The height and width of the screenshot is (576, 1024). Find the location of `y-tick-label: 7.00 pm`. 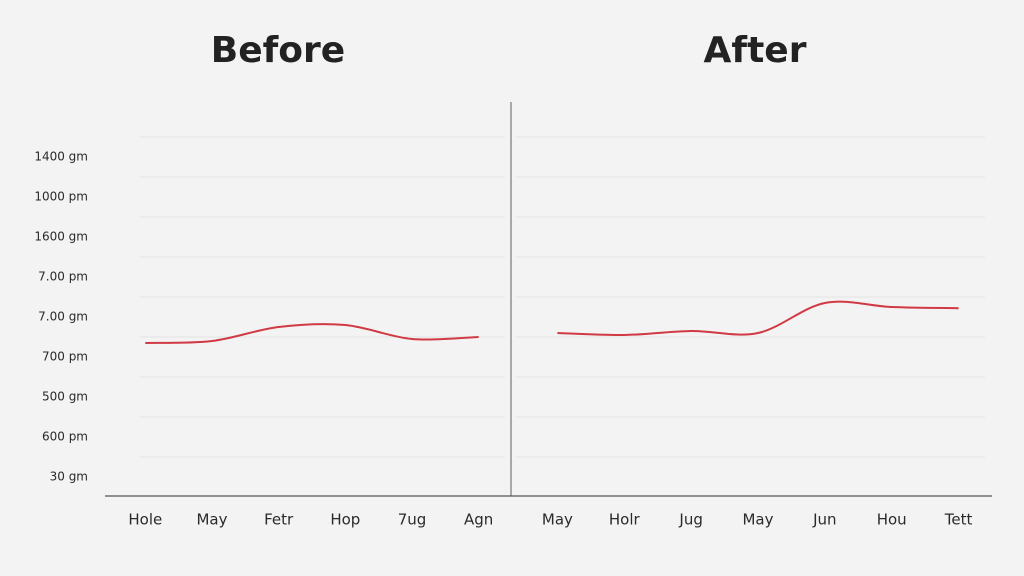

y-tick-label: 7.00 pm is located at coordinates (63, 277).